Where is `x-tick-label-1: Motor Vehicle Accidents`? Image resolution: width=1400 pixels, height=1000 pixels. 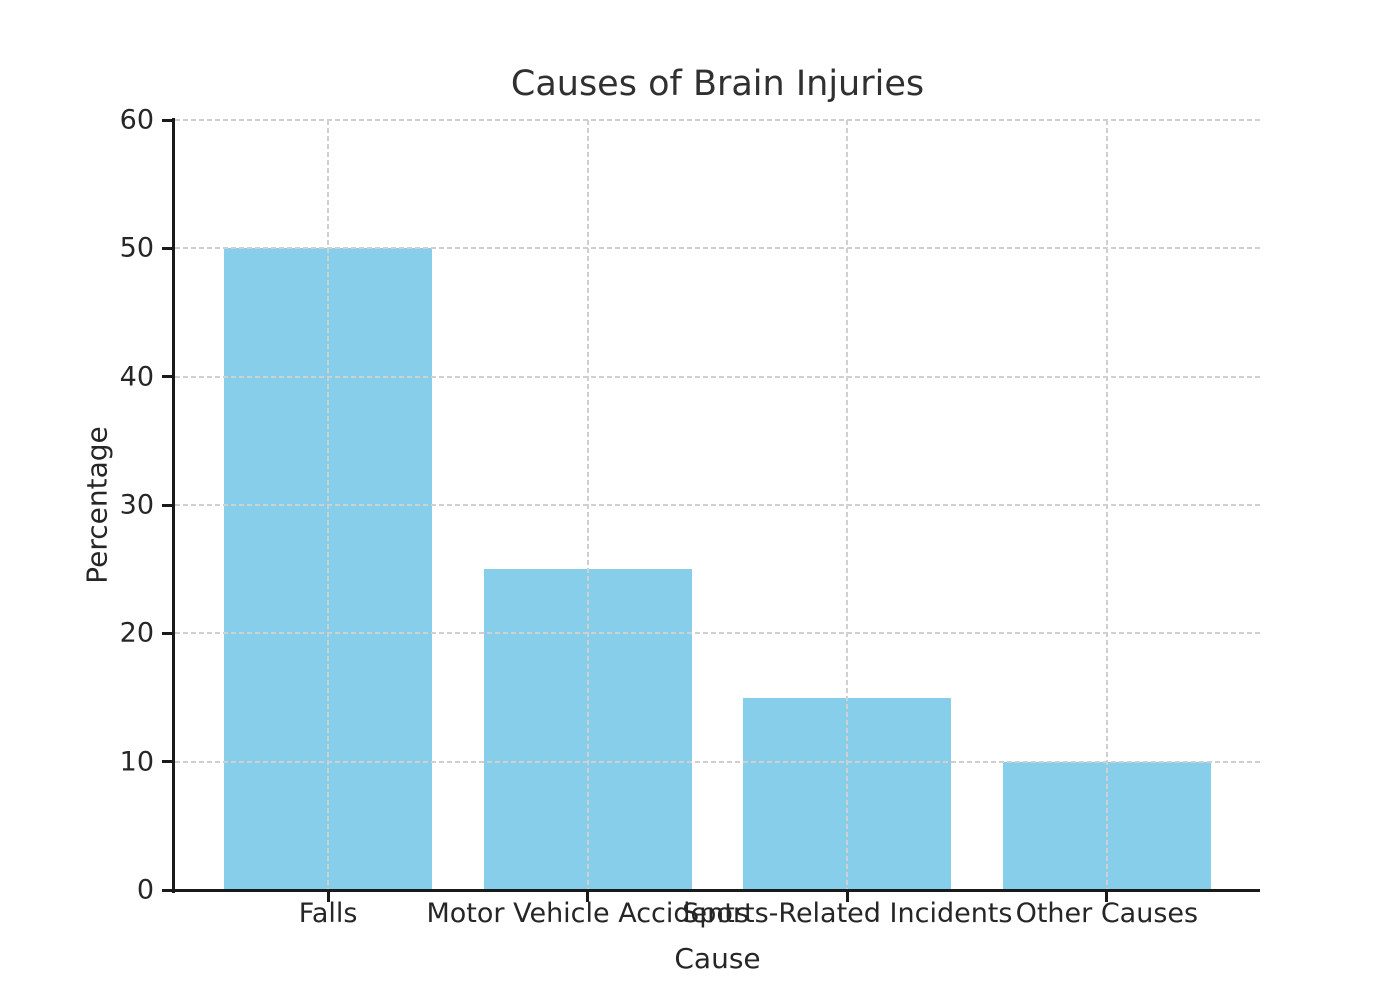 x-tick-label-1: Motor Vehicle Accidents is located at coordinates (587, 913).